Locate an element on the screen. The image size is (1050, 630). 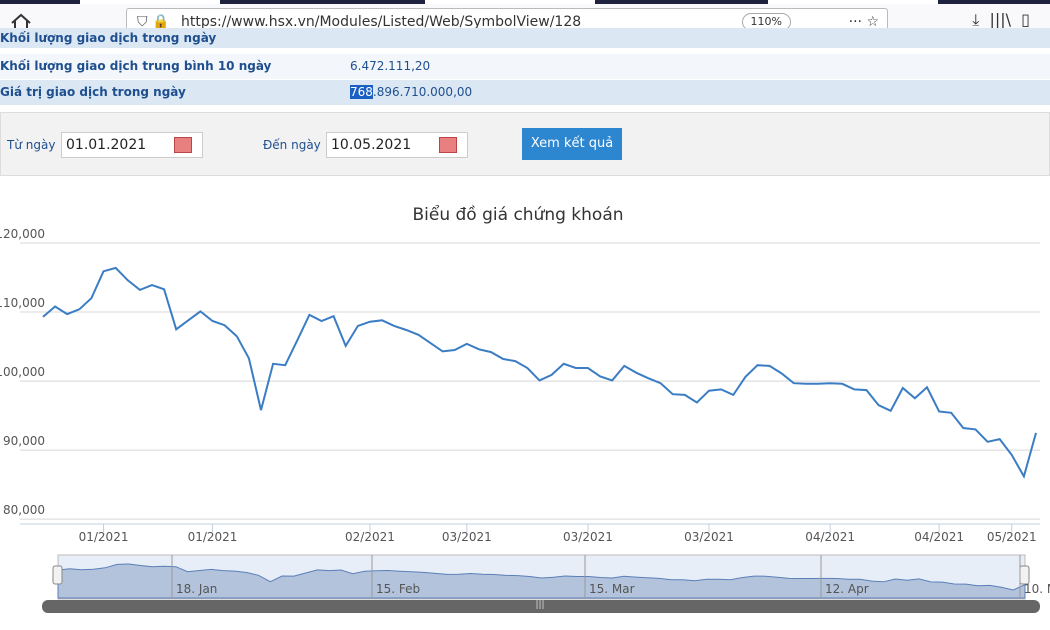
row-value: 6.472.111,20 is located at coordinates (390, 66).